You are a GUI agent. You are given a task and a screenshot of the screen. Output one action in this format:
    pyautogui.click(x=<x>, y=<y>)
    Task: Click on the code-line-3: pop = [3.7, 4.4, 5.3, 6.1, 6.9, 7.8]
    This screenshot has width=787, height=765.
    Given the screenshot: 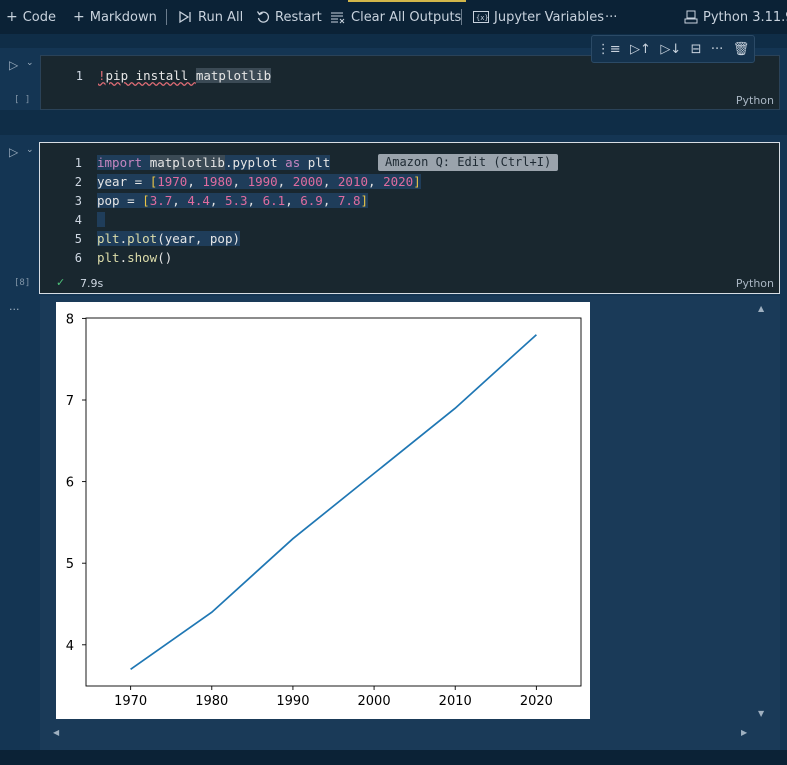 What is the action you would take?
    pyautogui.click(x=232, y=200)
    